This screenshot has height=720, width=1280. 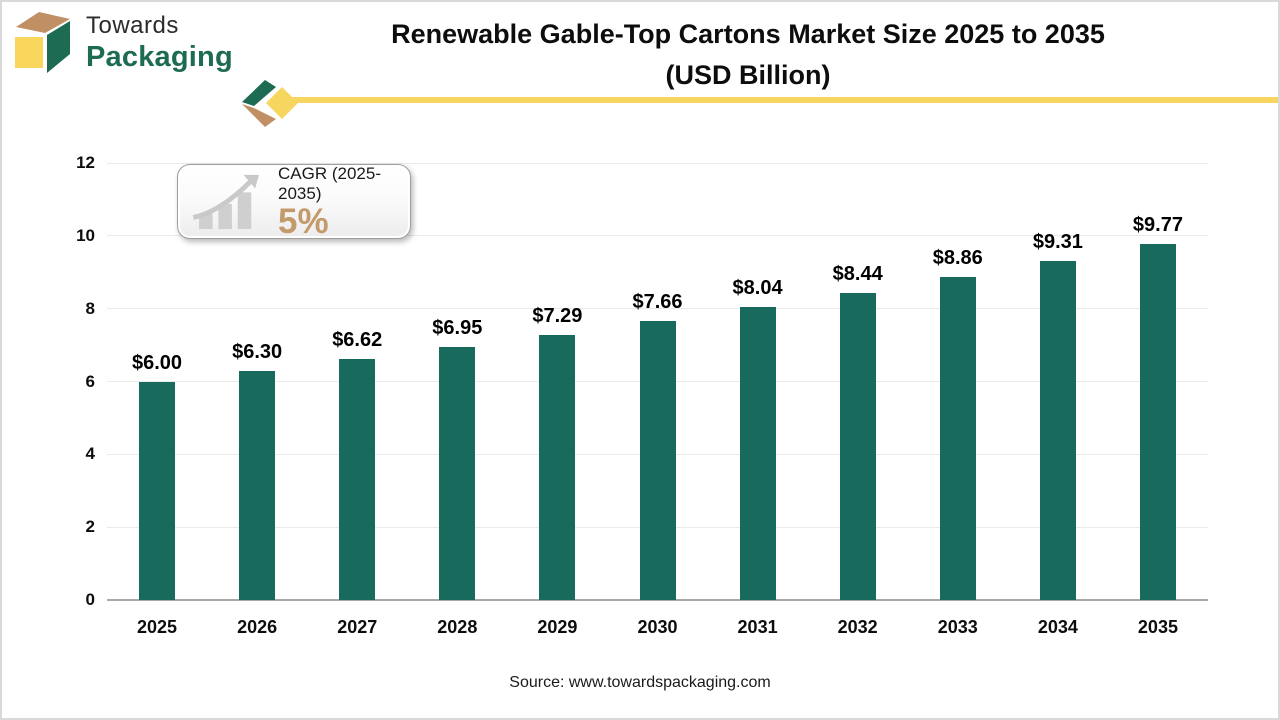 What do you see at coordinates (1057, 627) in the screenshot?
I see `x-axis-tick-label: 2034` at bounding box center [1057, 627].